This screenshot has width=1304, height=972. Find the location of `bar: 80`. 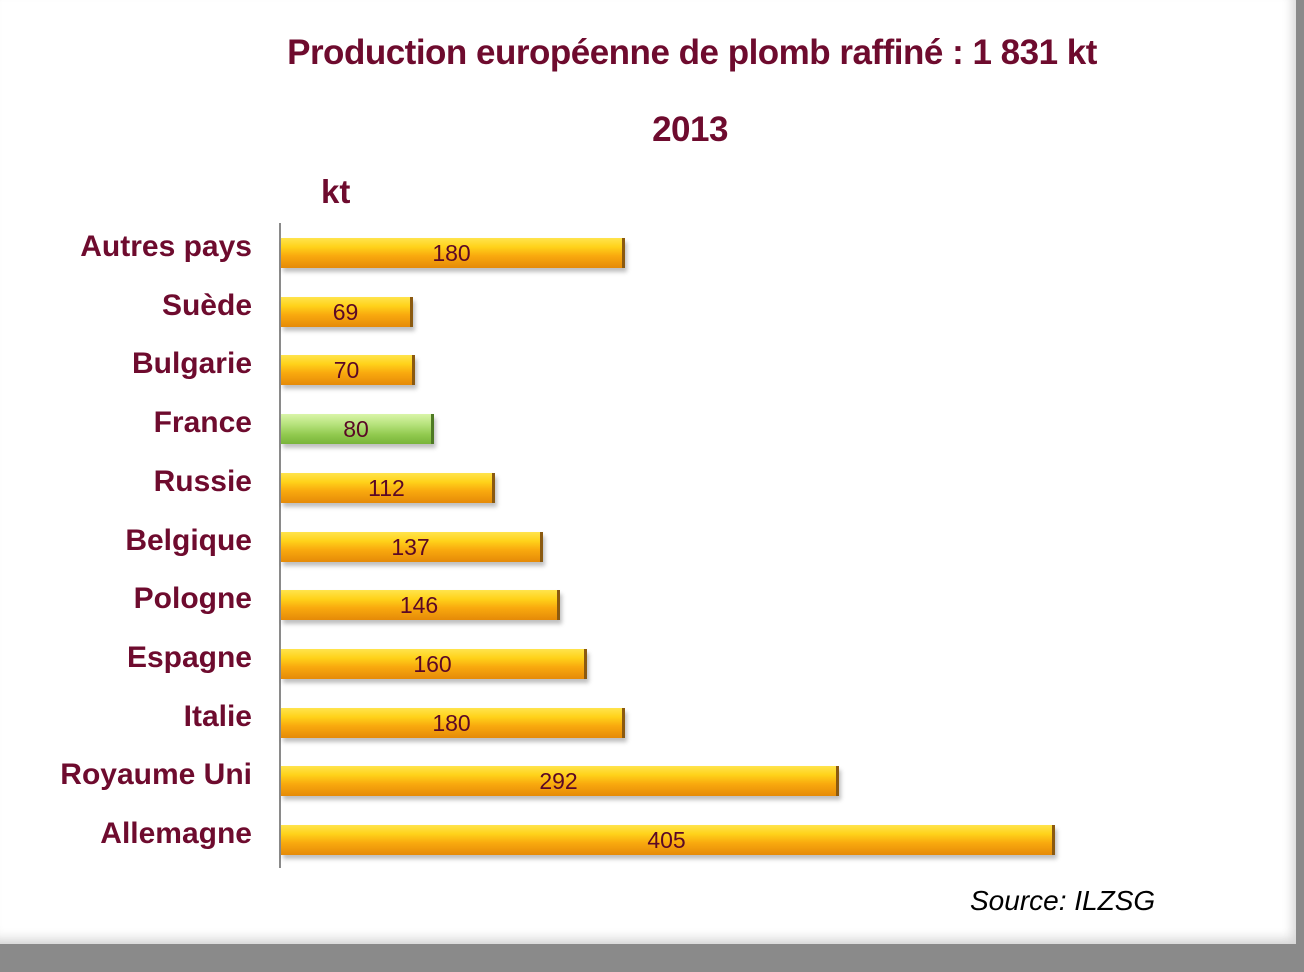

bar: 80 is located at coordinates (357, 429).